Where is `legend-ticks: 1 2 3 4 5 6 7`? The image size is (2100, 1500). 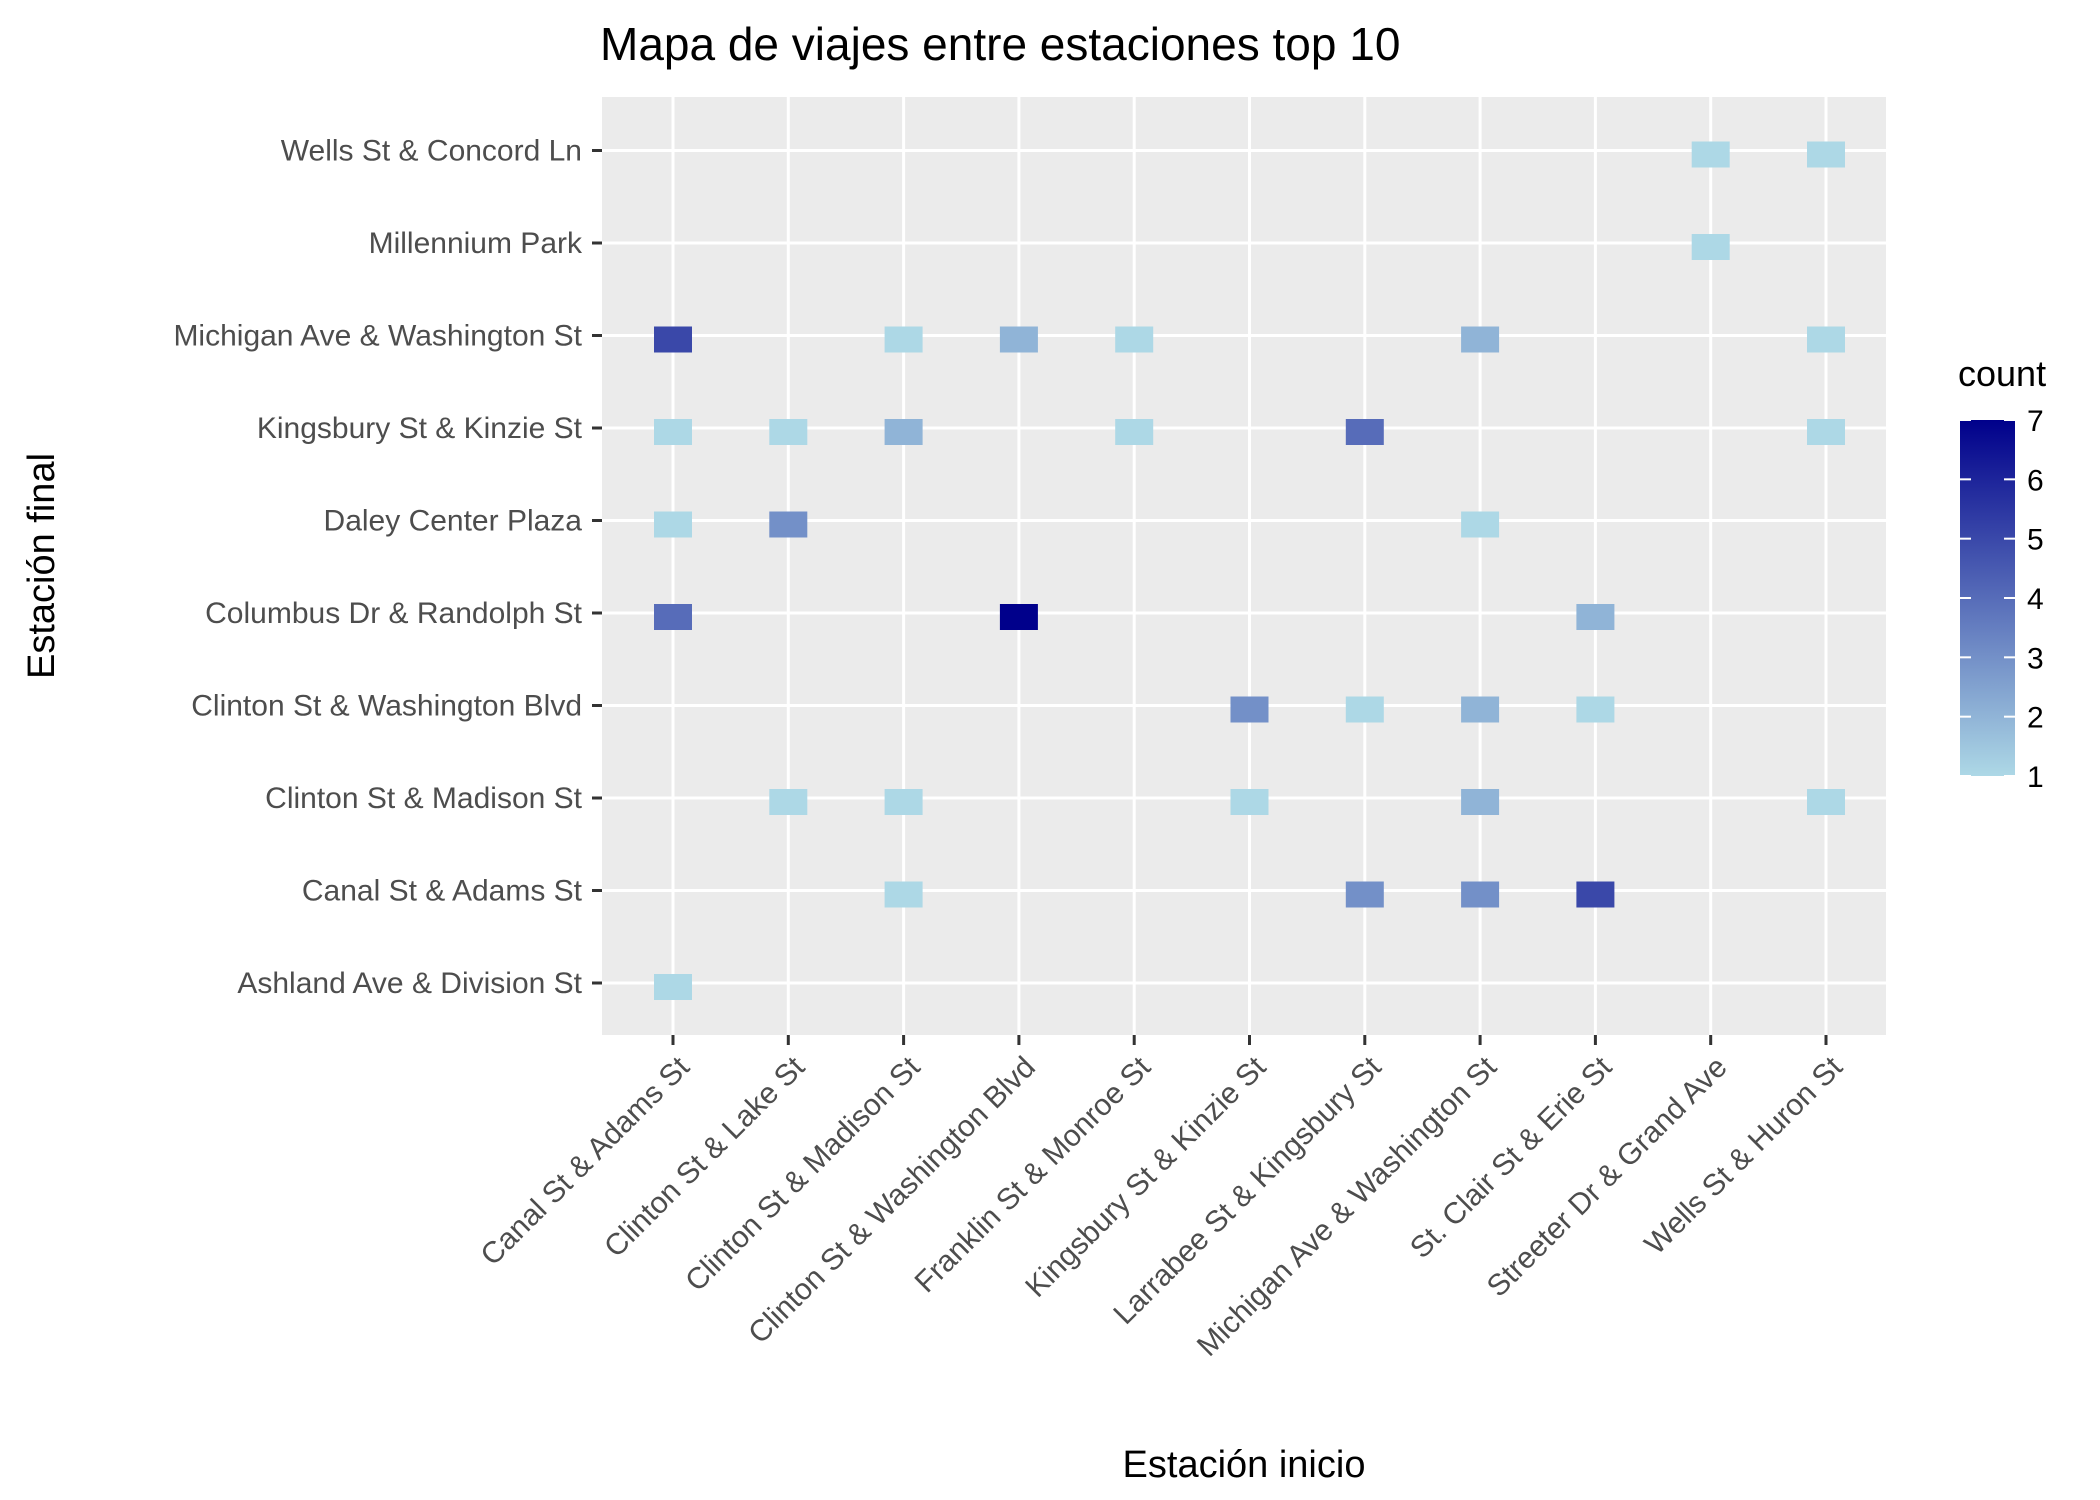 legend-ticks: 1 2 3 4 5 6 7 is located at coordinates (2002, 599).